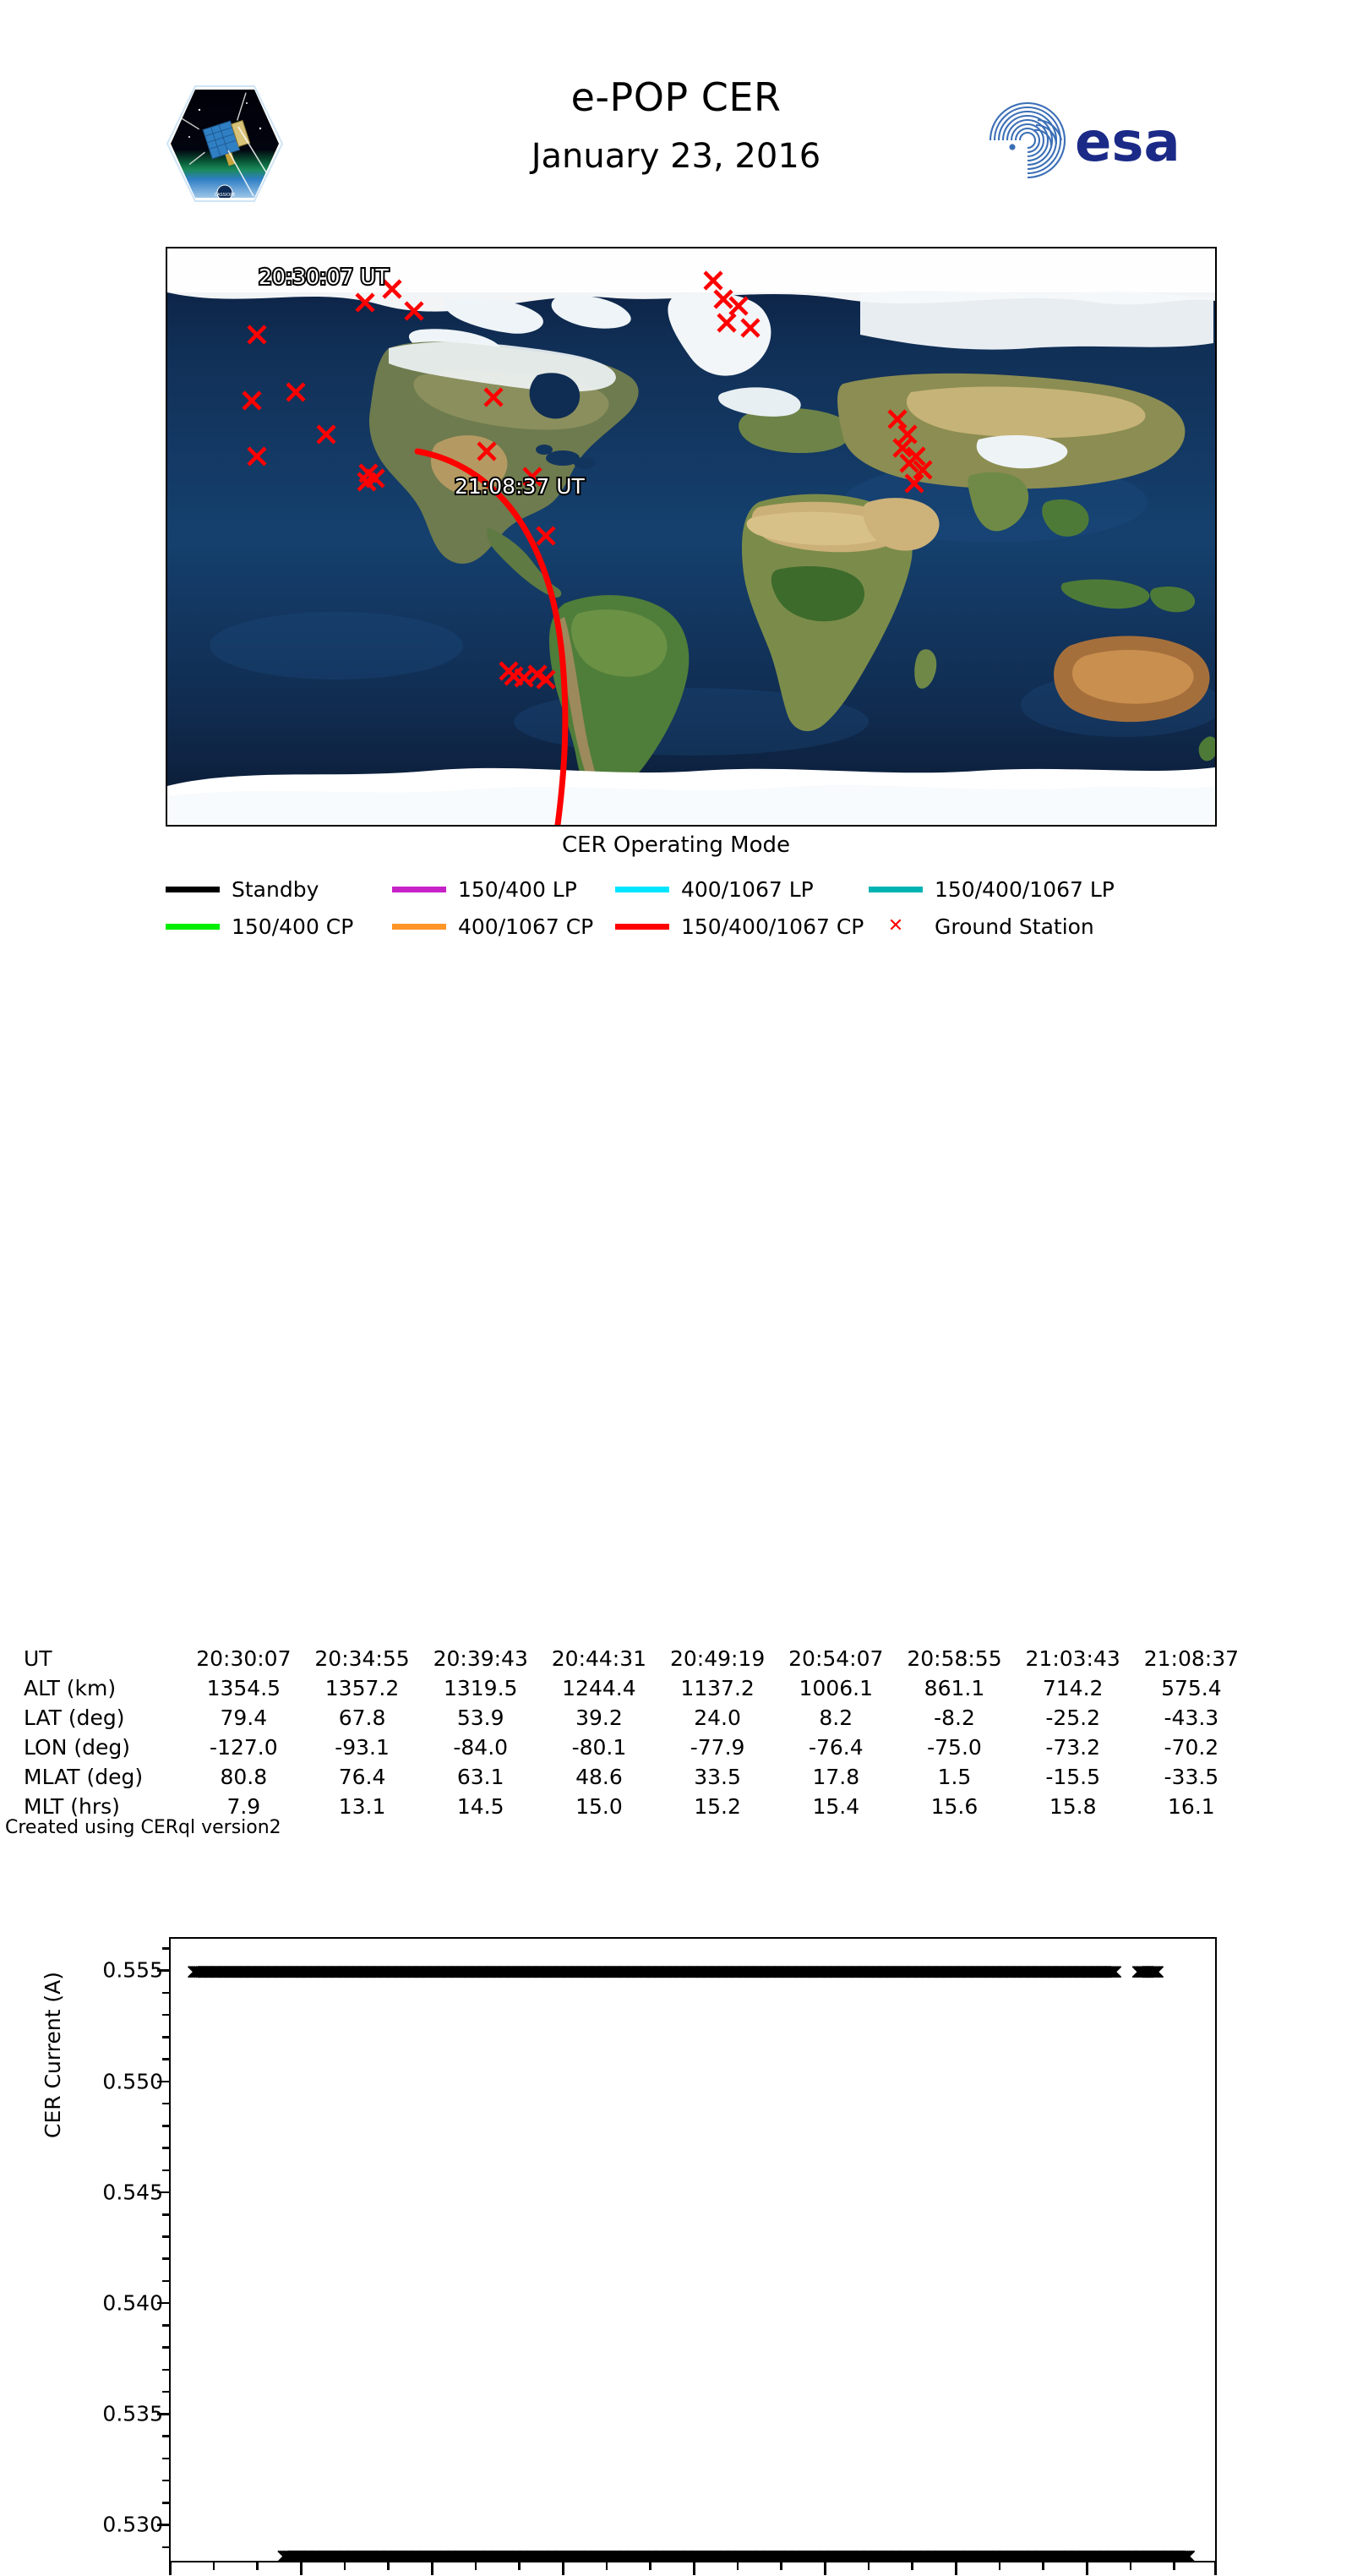  I want to click on table-cell: 8.2, so click(836, 1718).